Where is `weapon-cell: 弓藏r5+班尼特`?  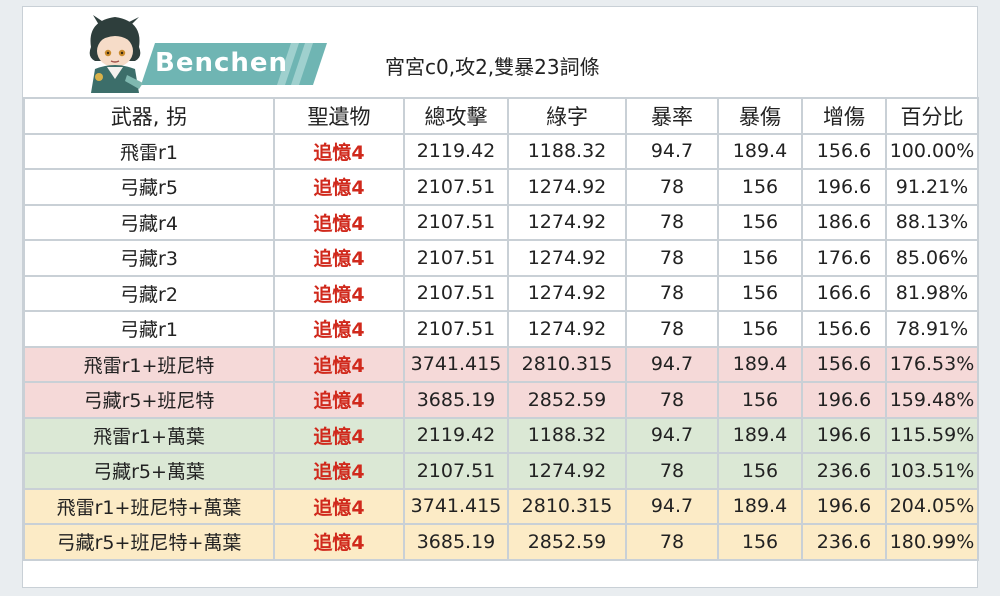 weapon-cell: 弓藏r5+班尼特 is located at coordinates (149, 400).